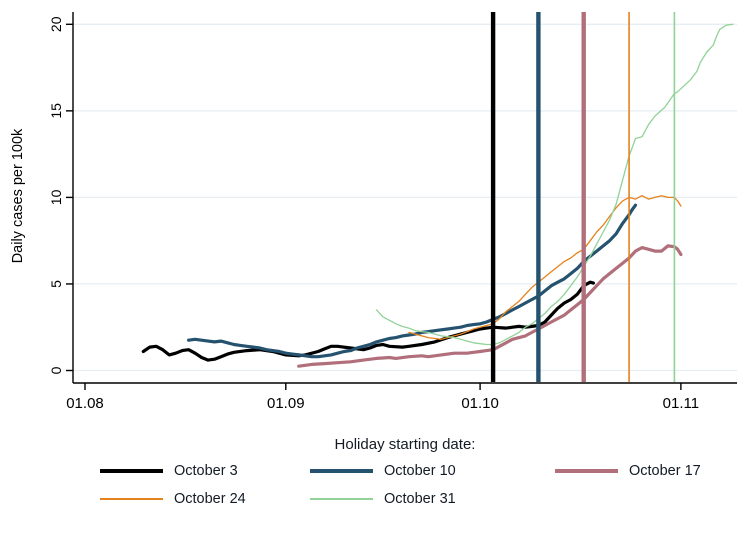 This screenshot has height=534, width=745. Describe the element at coordinates (18, 195) in the screenshot. I see `y-axis-title: Daily cases per 100k` at that location.